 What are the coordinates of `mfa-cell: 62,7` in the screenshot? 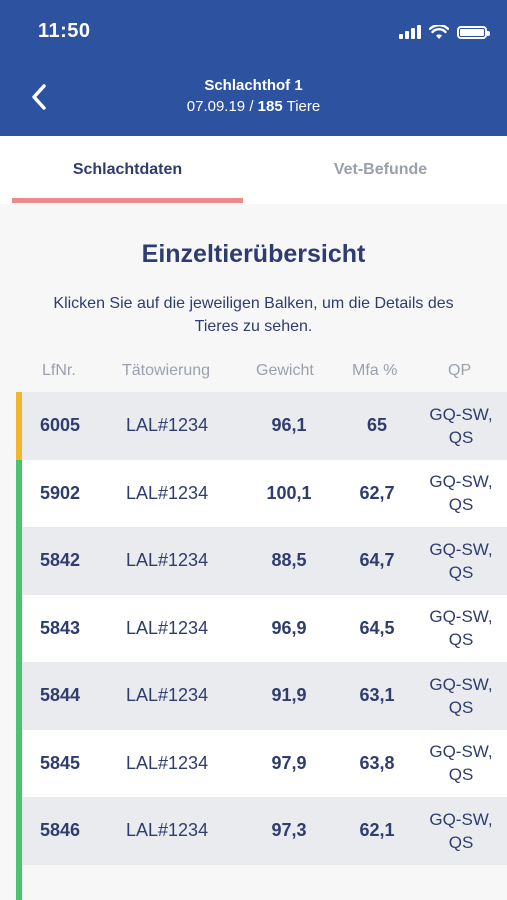 It's located at (377, 492).